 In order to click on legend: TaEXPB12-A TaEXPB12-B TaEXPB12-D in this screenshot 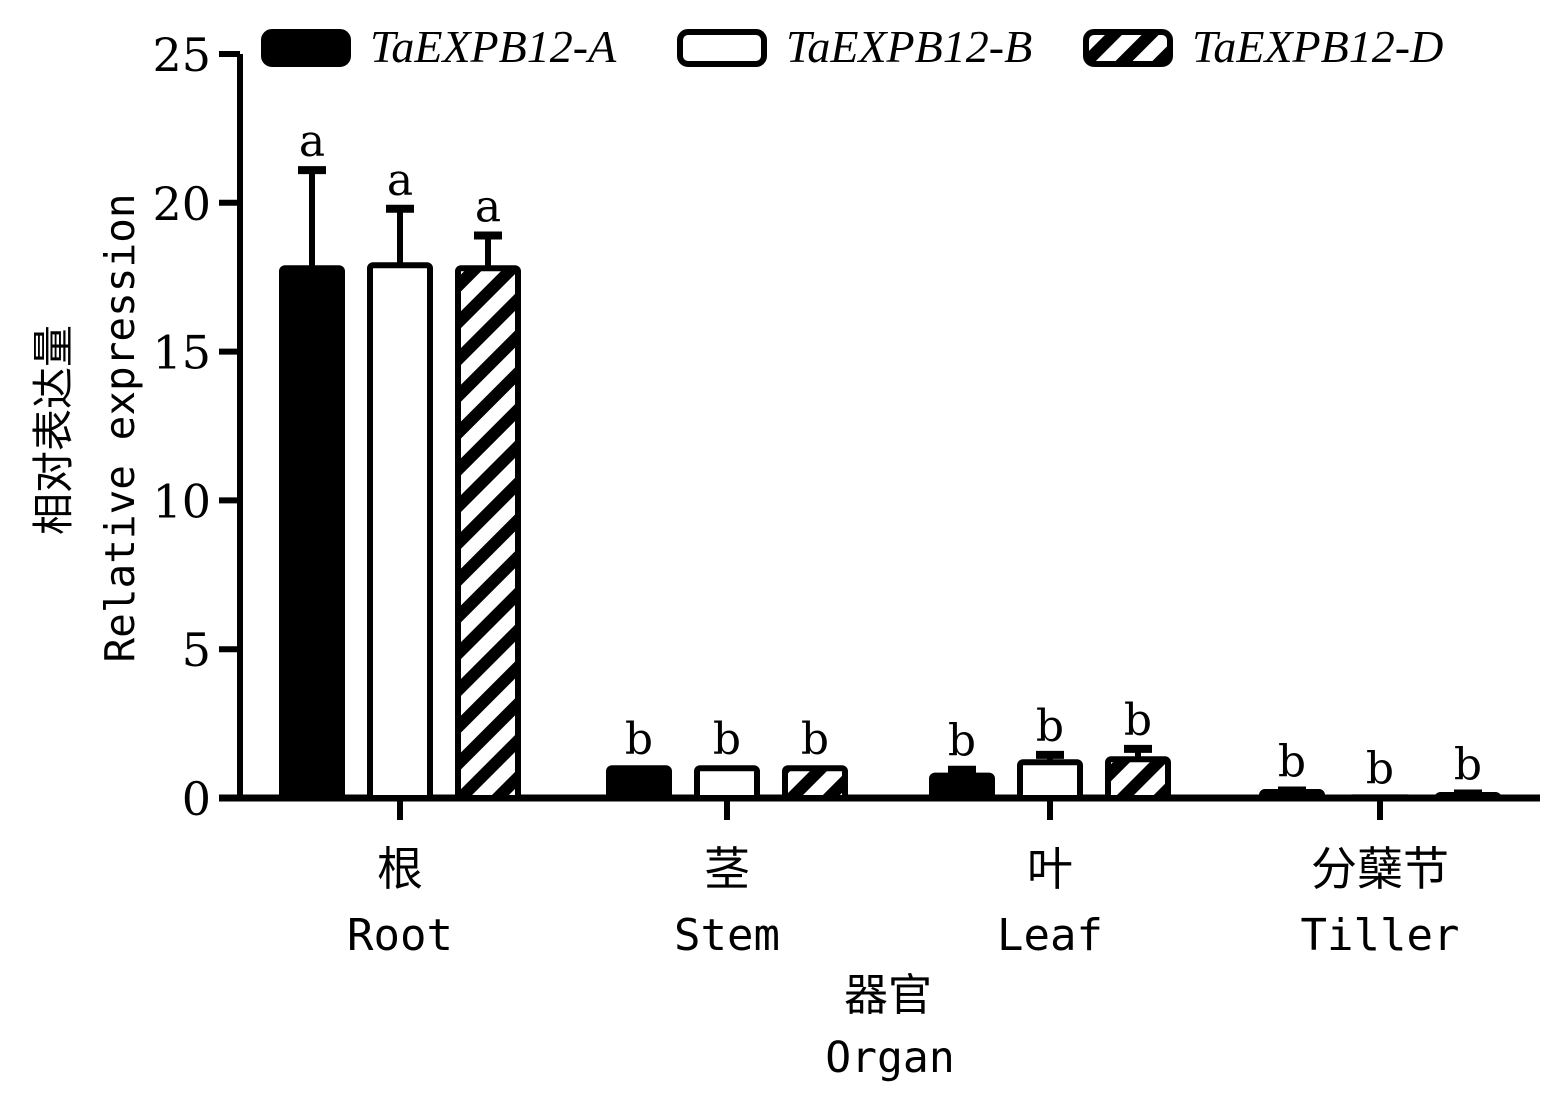, I will do `click(852, 46)`.